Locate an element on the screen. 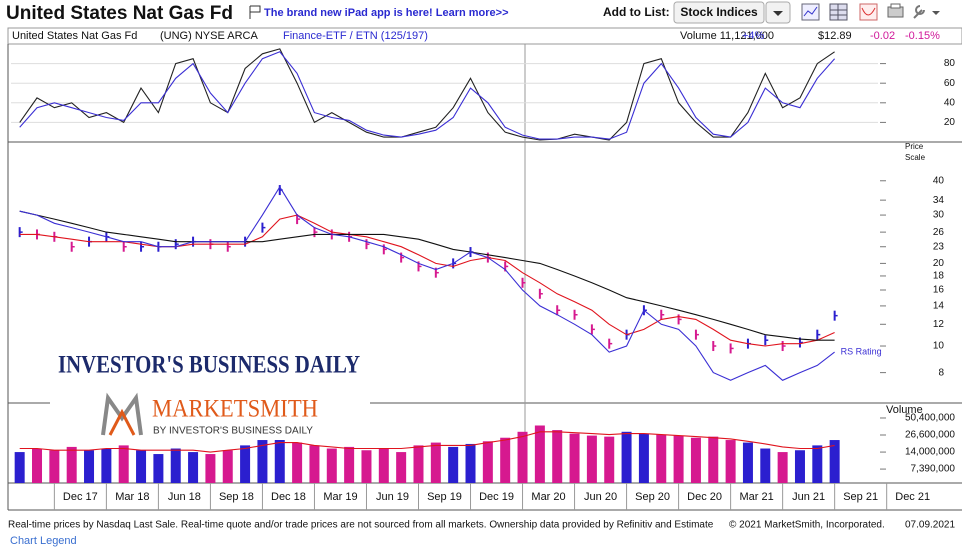 This screenshot has width=962, height=548. y-tick-label: 60 is located at coordinates (950, 83).